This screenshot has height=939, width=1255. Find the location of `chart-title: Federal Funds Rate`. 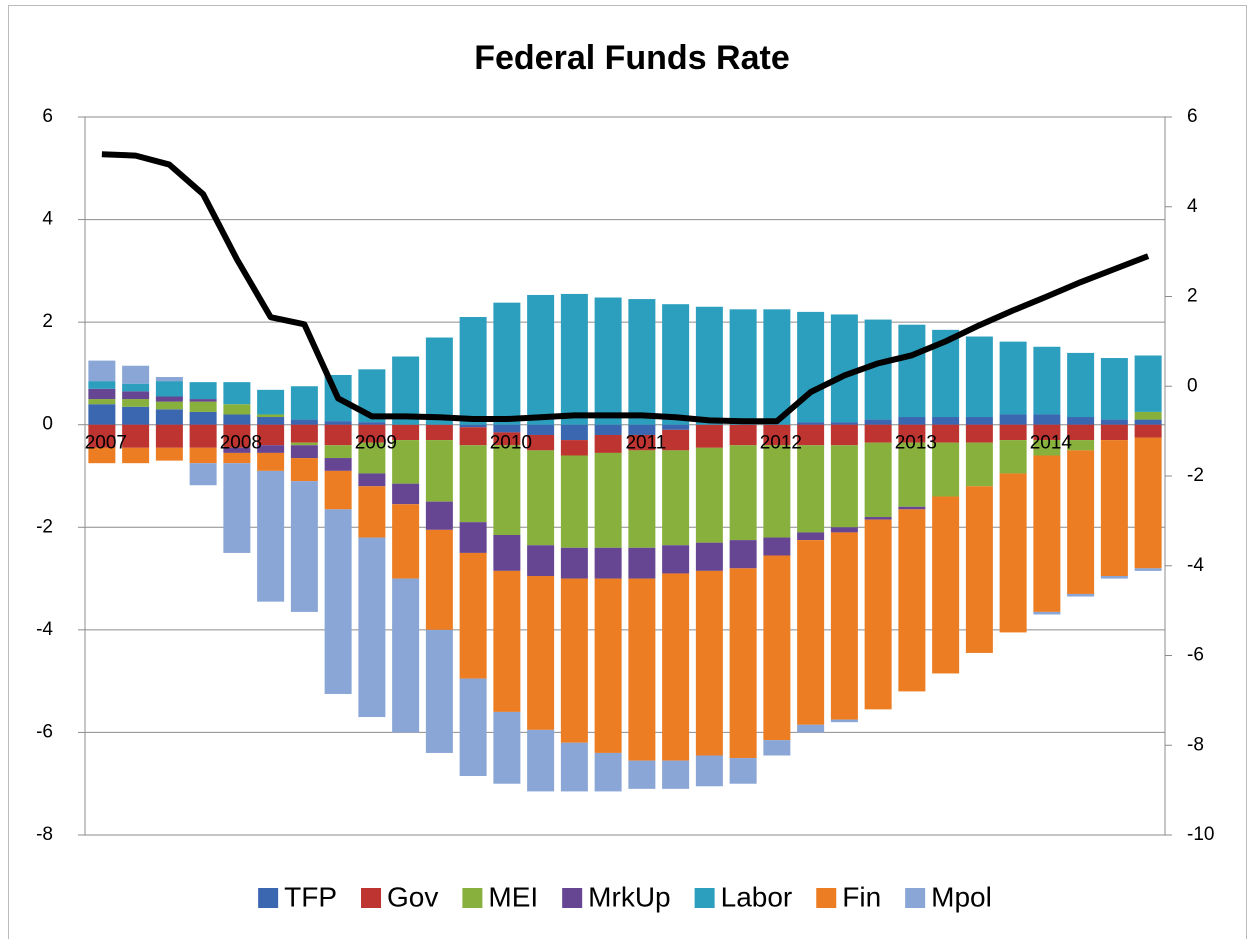

chart-title: Federal Funds Rate is located at coordinates (632, 58).